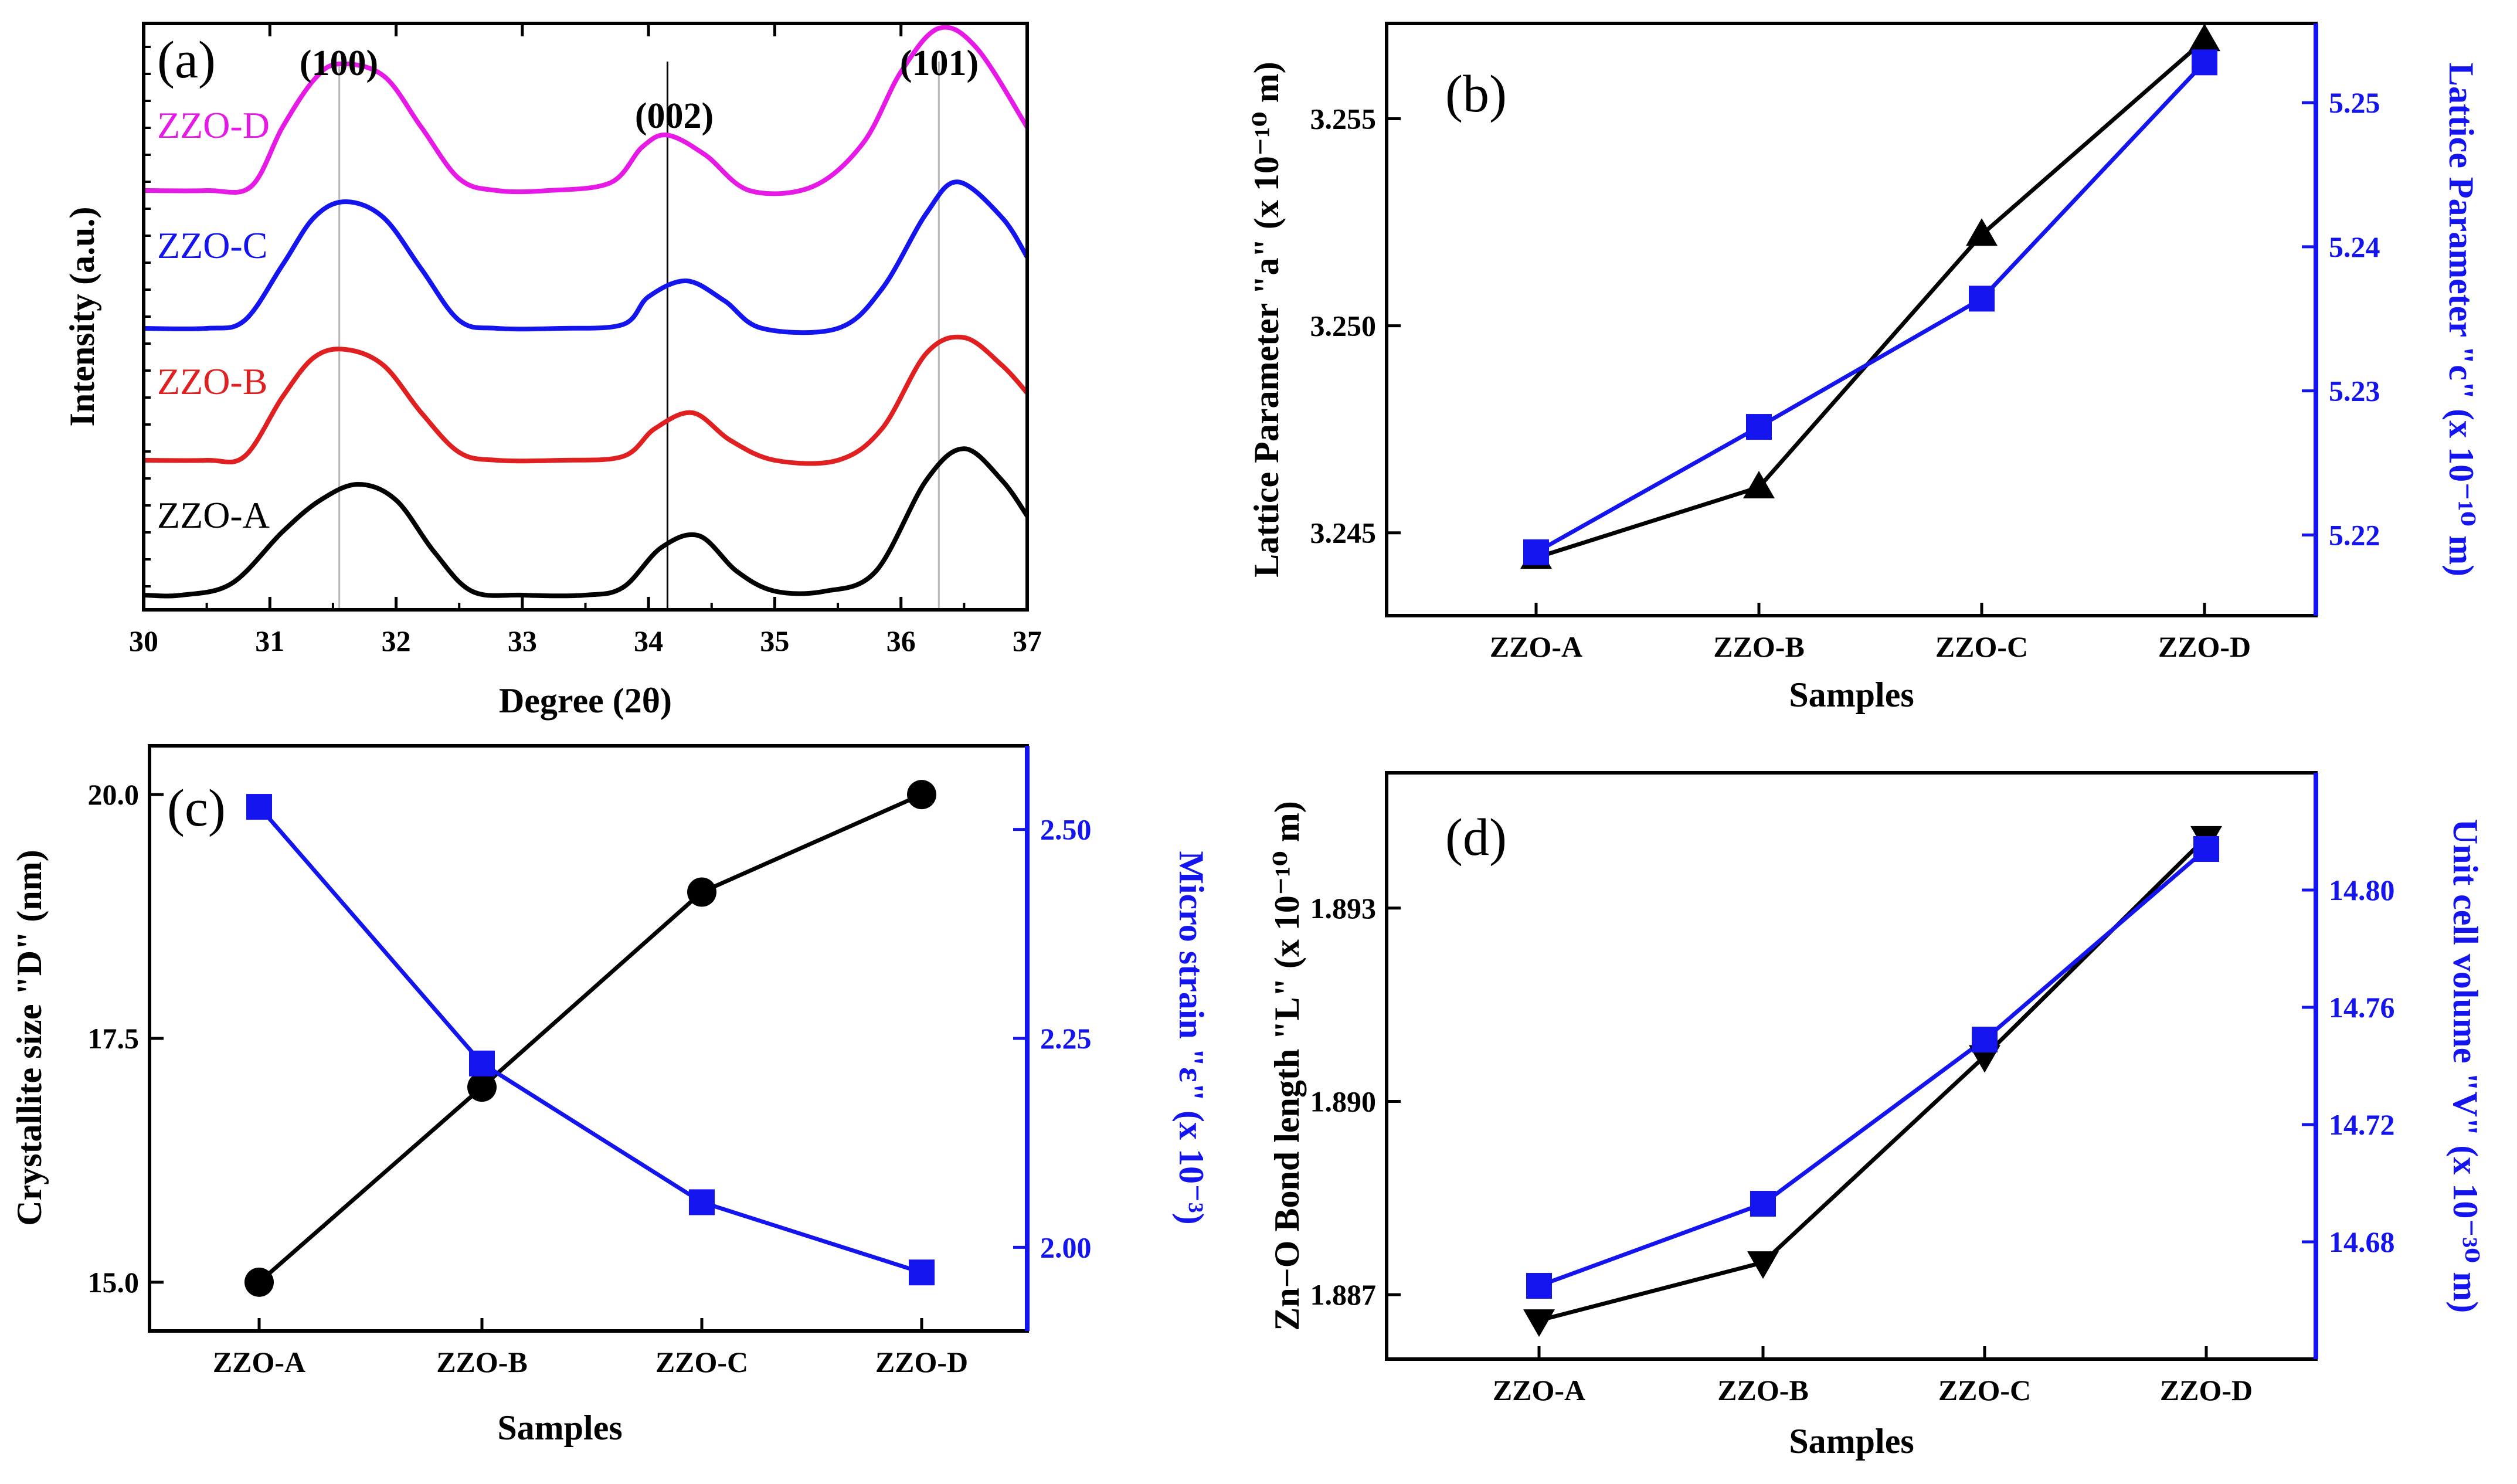  I want to click on right-y-tick-label: 14.80, so click(2362, 890).